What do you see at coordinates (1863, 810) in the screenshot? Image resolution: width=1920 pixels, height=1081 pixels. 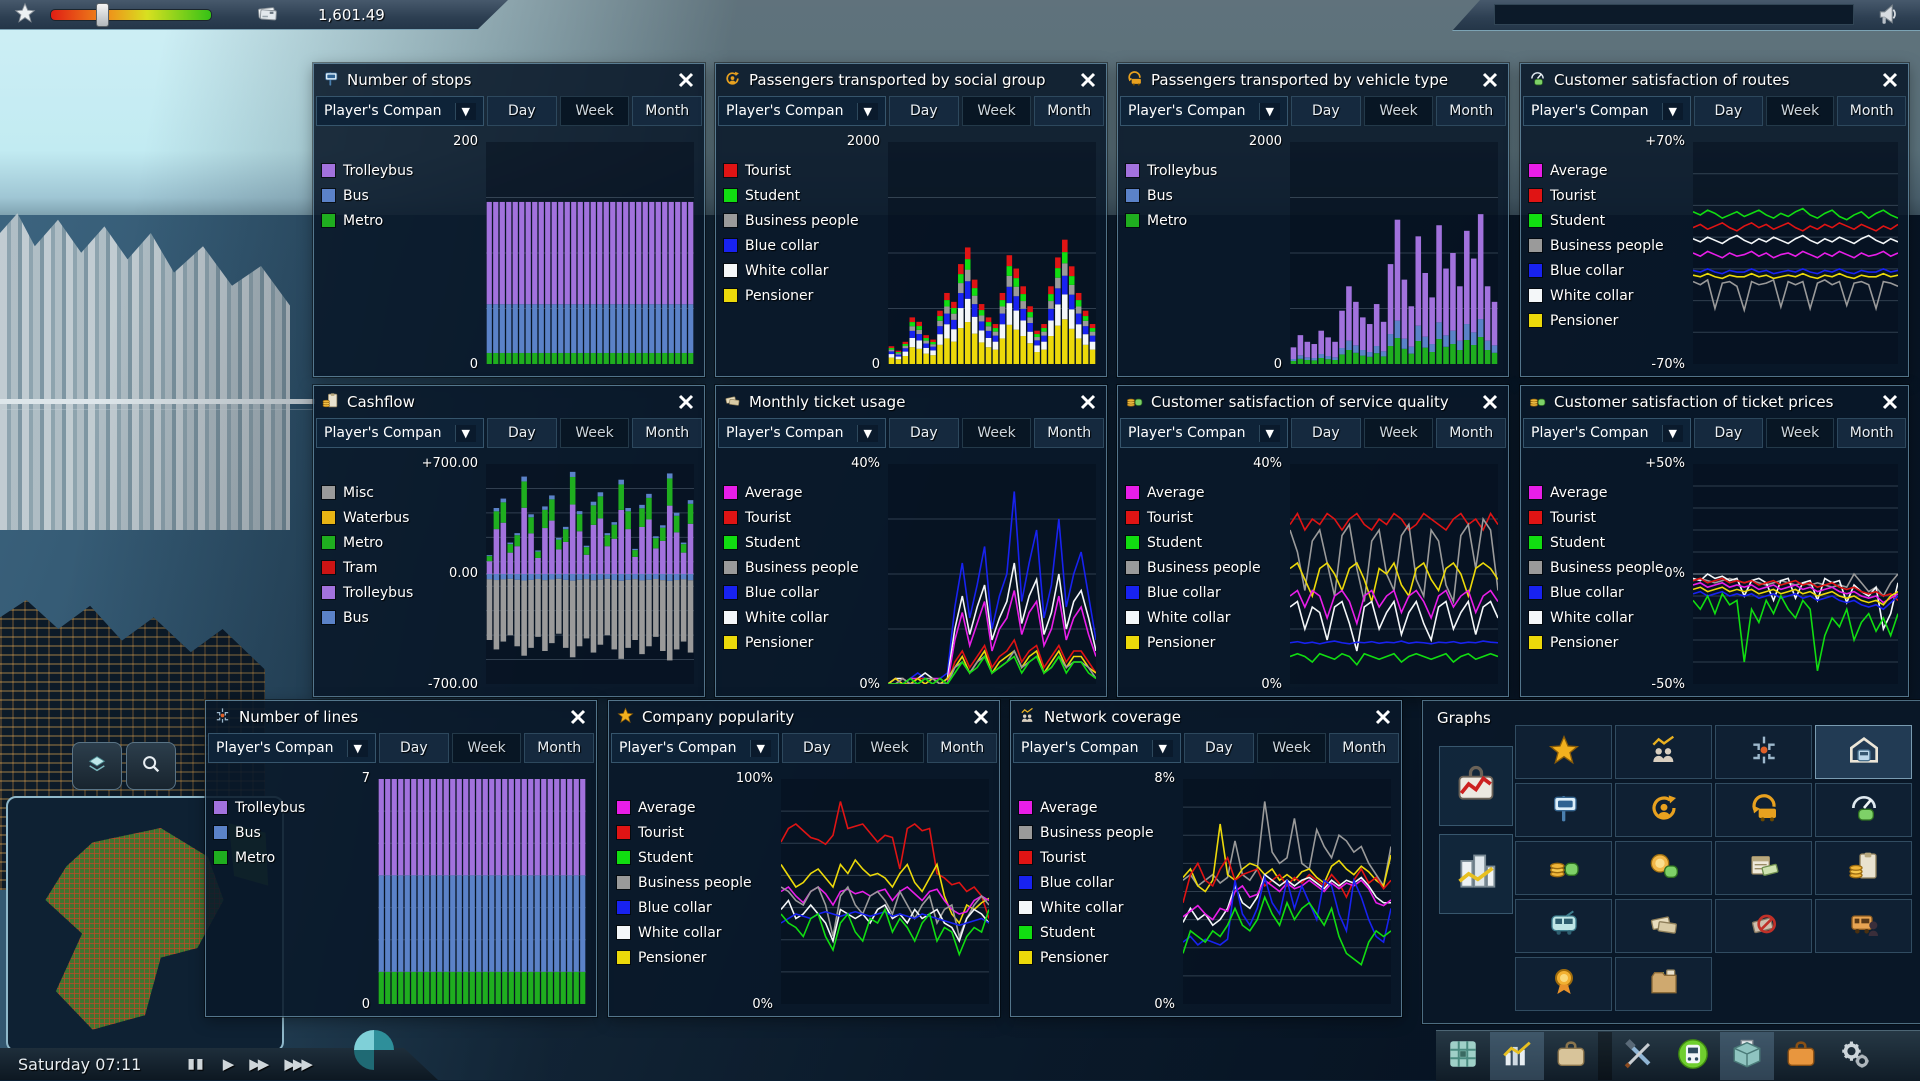 I see `graph-button-gauge-thumb` at bounding box center [1863, 810].